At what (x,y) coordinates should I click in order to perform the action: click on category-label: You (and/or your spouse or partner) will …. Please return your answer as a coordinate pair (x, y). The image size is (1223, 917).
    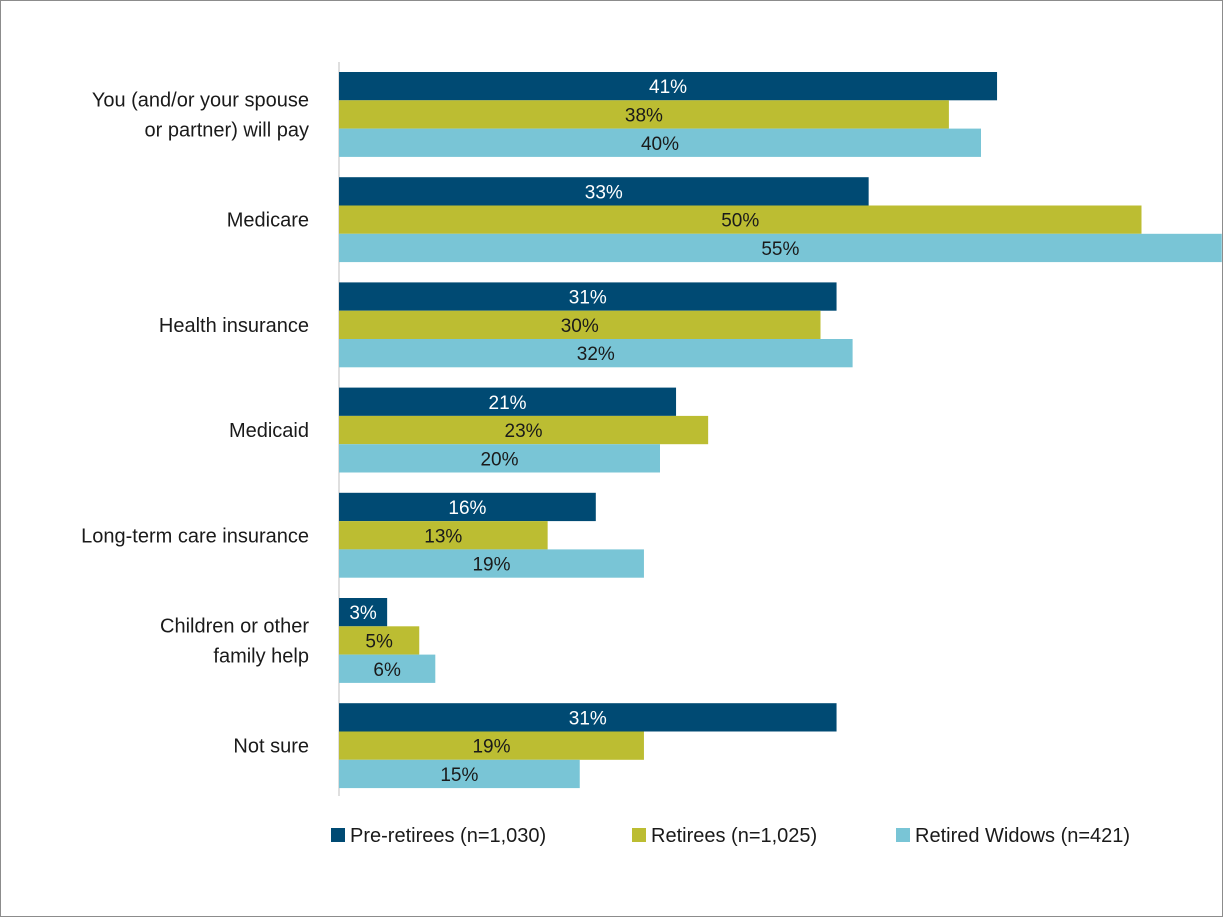
    Looking at the image, I should click on (200, 115).